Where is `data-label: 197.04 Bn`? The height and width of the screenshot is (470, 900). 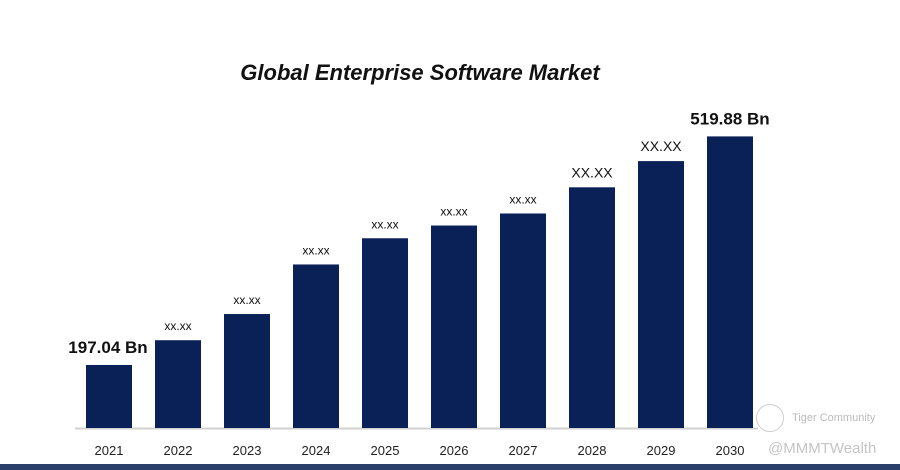 data-label: 197.04 Bn is located at coordinates (107, 347).